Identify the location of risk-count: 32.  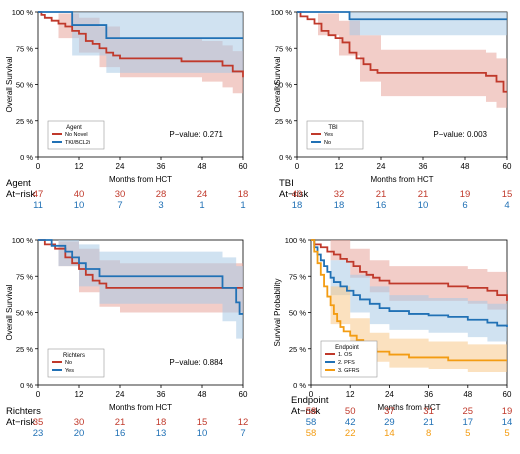
(339, 194).